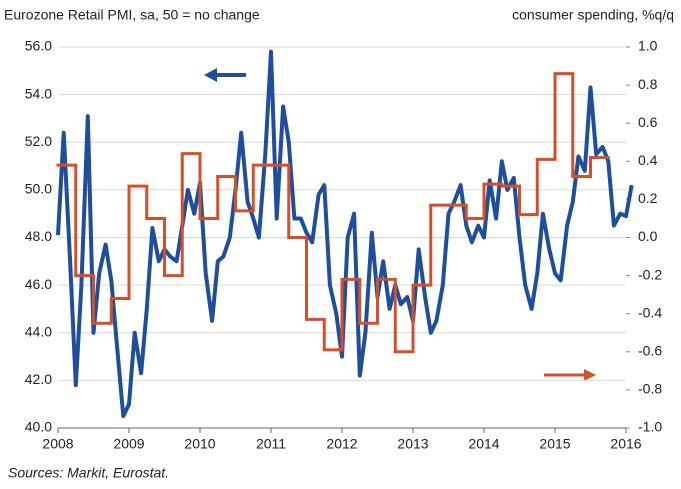 The width and height of the screenshot is (681, 489). Describe the element at coordinates (483, 444) in the screenshot. I see `x-tick-label: 2014` at that location.